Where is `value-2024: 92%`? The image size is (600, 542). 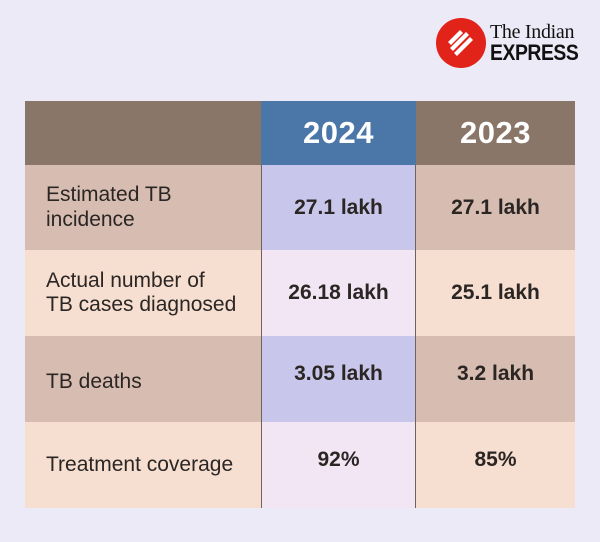
value-2024: 92% is located at coordinates (338, 459).